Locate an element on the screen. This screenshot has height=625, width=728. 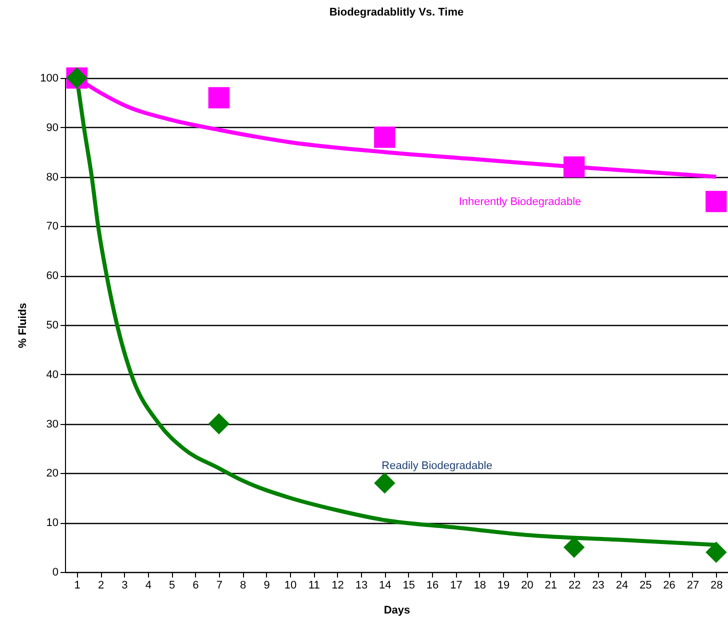
x-tick-label: 14 is located at coordinates (385, 586).